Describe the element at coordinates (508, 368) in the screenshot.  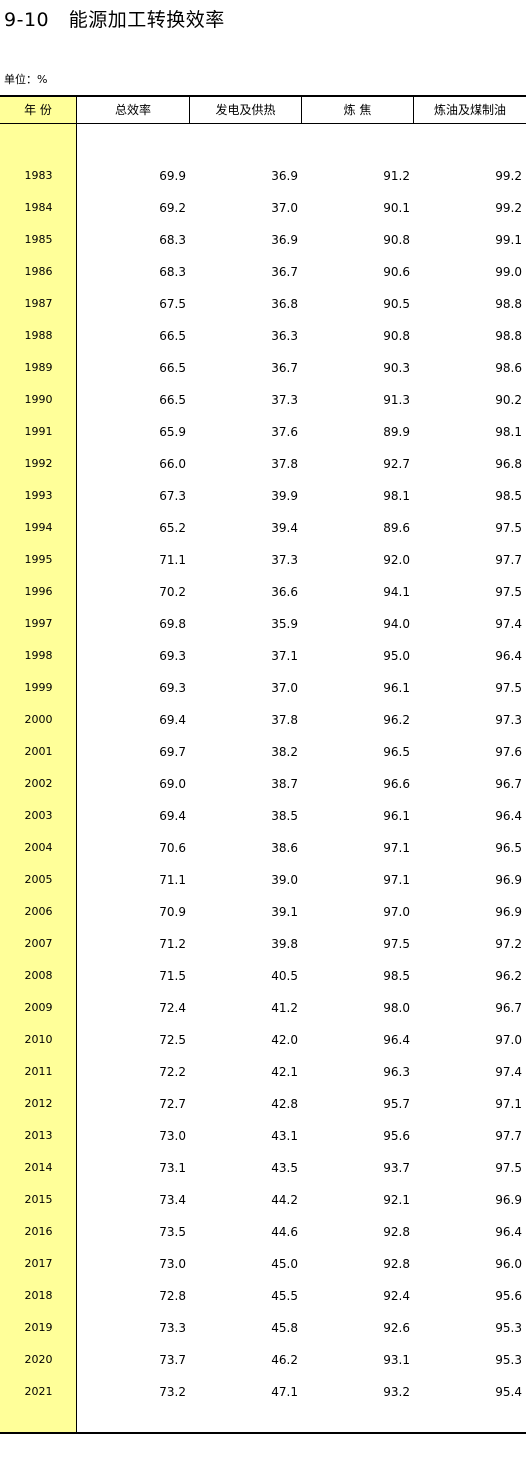
I see `cell-refining: 98.6` at that location.